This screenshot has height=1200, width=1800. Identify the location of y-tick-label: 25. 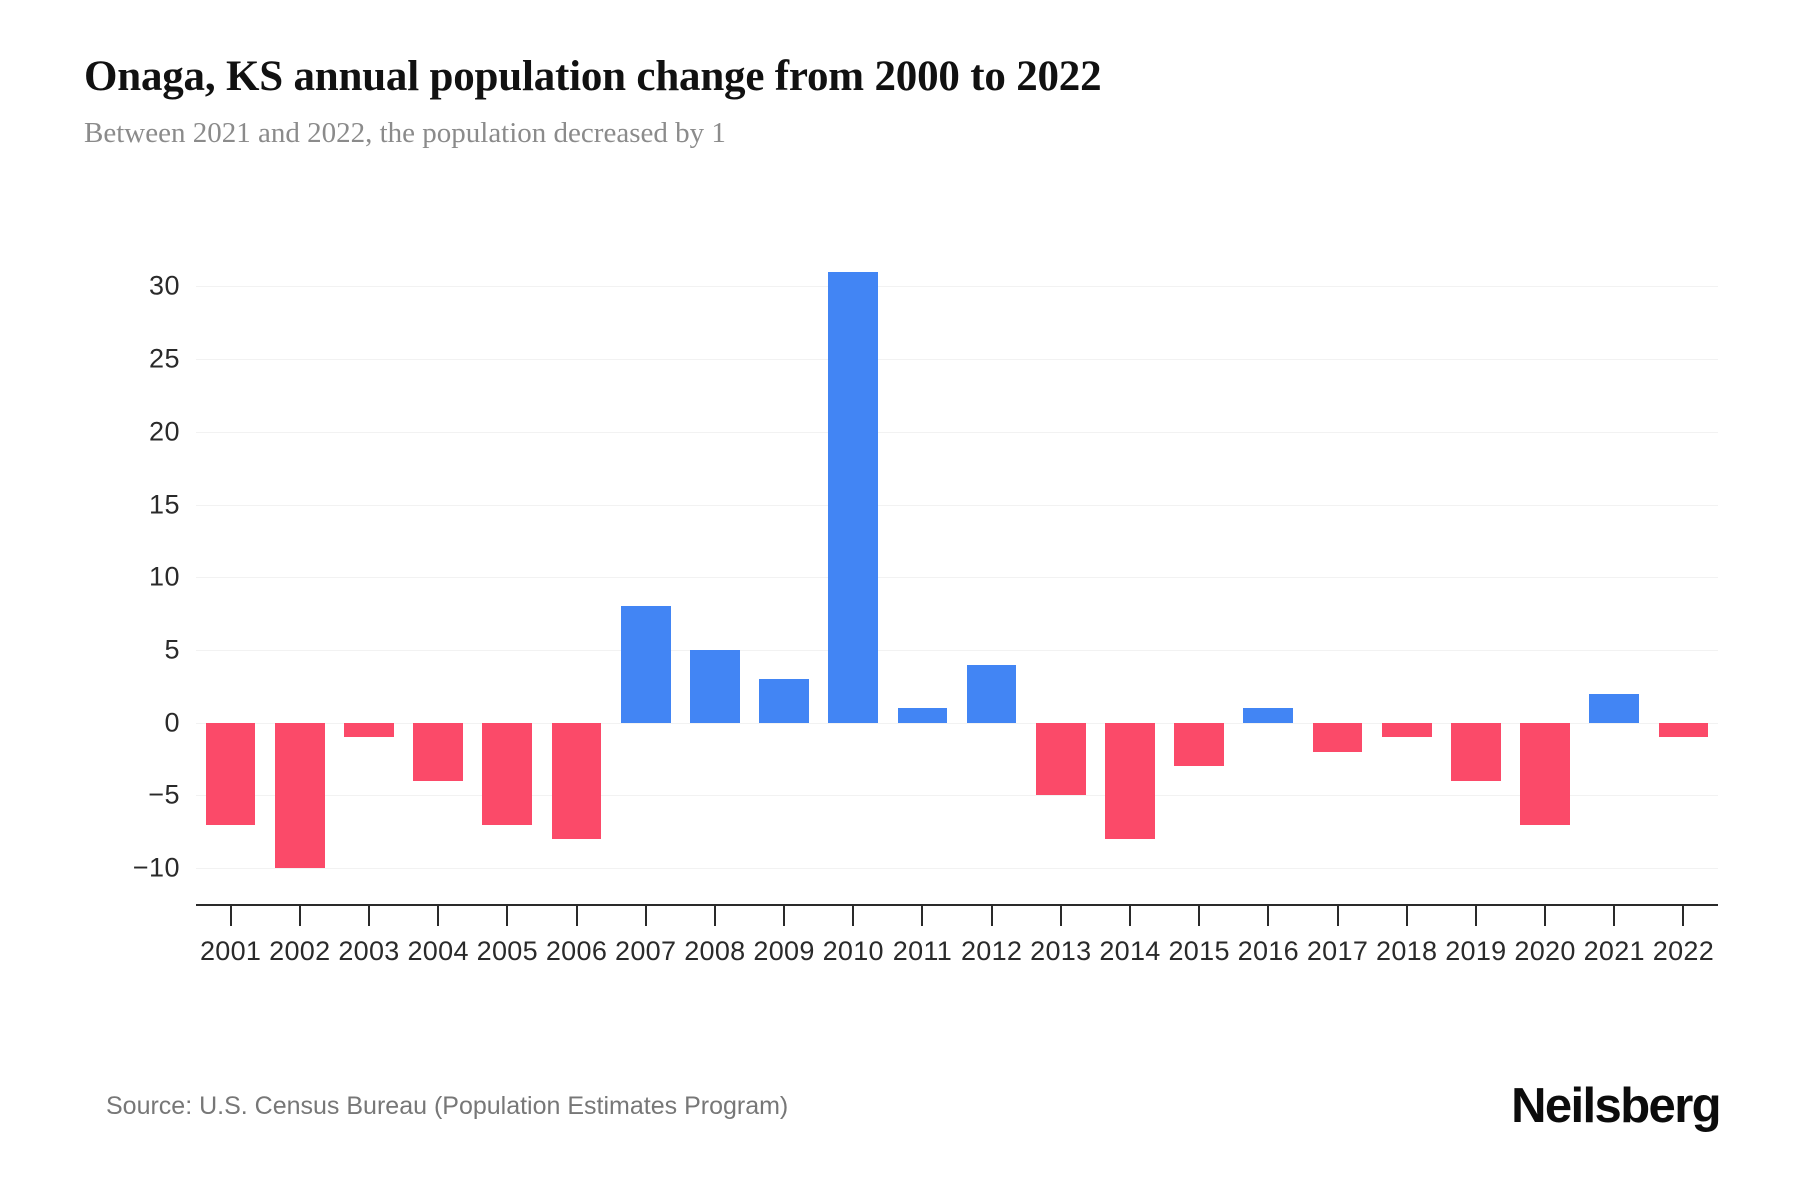
(164, 358).